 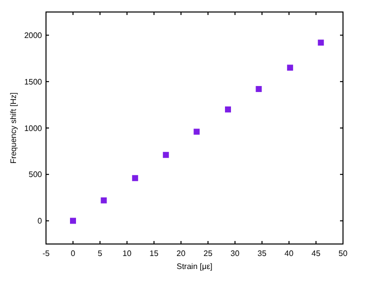 What do you see at coordinates (35, 175) in the screenshot?
I see `y-tick-label: 500` at bounding box center [35, 175].